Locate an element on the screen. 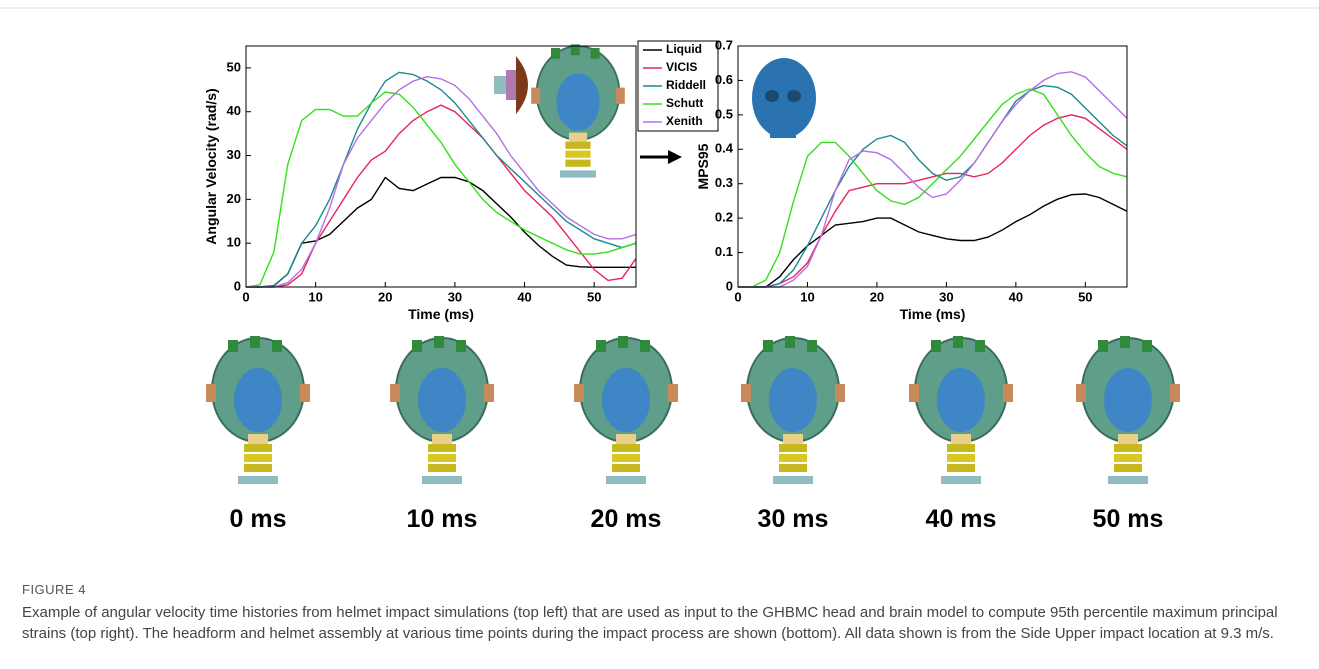 This screenshot has width=1319, height=669. y-tick-label: 50 is located at coordinates (234, 66).